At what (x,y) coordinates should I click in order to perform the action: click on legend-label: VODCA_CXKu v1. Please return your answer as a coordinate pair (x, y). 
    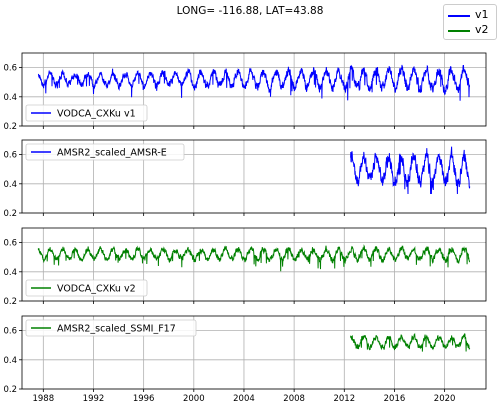
    Looking at the image, I should click on (96, 114).